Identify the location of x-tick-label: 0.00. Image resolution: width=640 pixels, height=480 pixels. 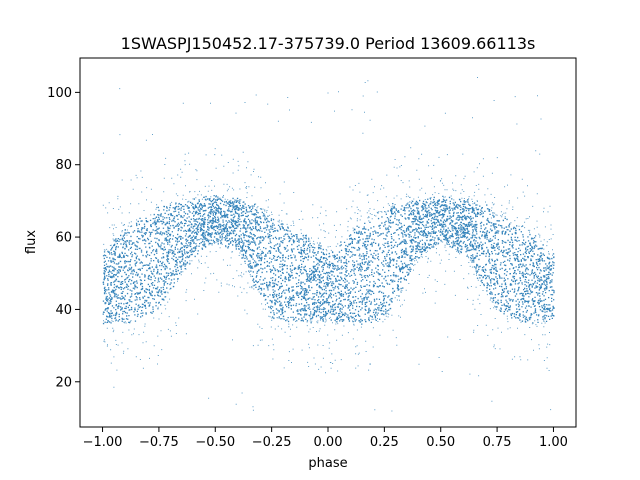
(328, 442).